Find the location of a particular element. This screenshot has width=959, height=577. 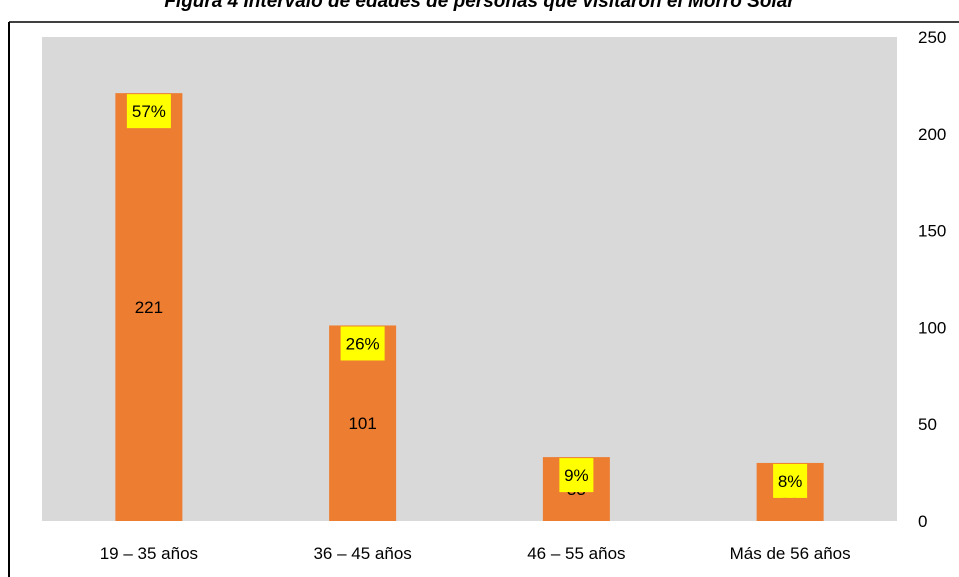

x-category-label: Más de 56 años is located at coordinates (790, 553).